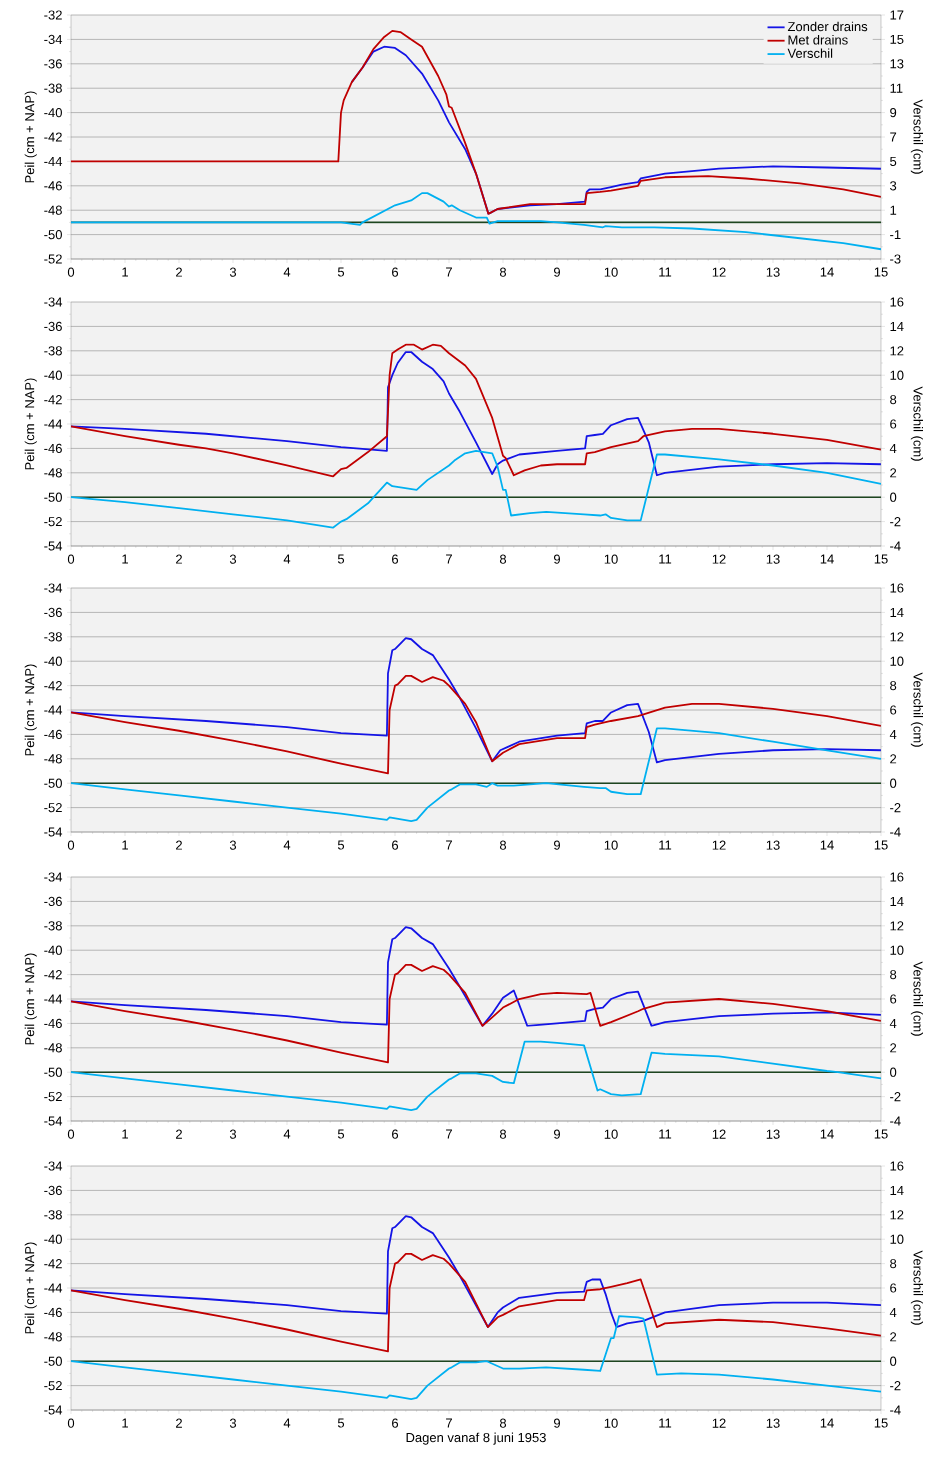 The width and height of the screenshot is (938, 1470). I want to click on y-tick-label: -34, so click(53, 1166).